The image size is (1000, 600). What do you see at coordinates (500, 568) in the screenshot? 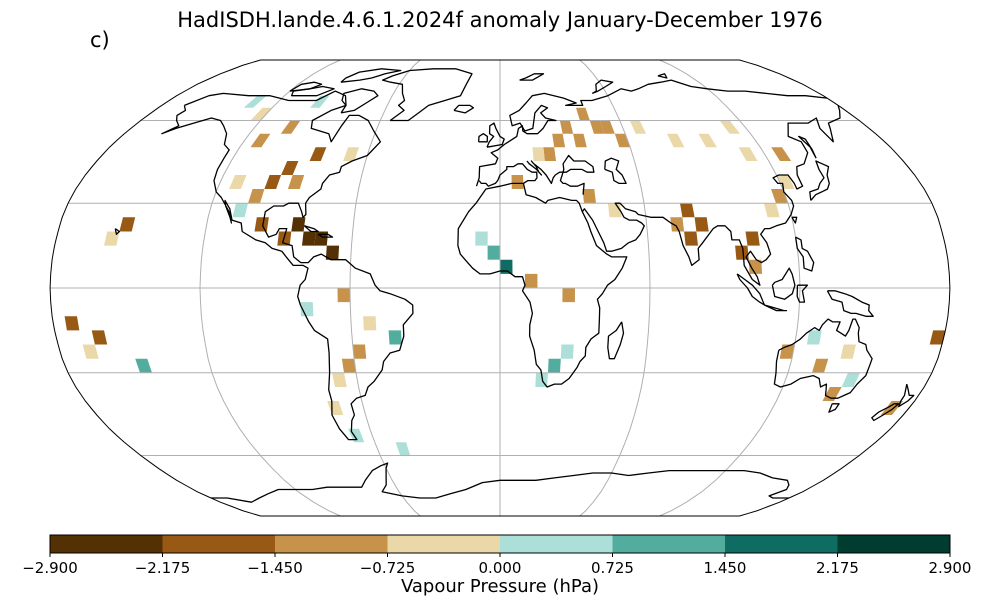
I see `colorbar-tick-label: 0.000` at bounding box center [500, 568].